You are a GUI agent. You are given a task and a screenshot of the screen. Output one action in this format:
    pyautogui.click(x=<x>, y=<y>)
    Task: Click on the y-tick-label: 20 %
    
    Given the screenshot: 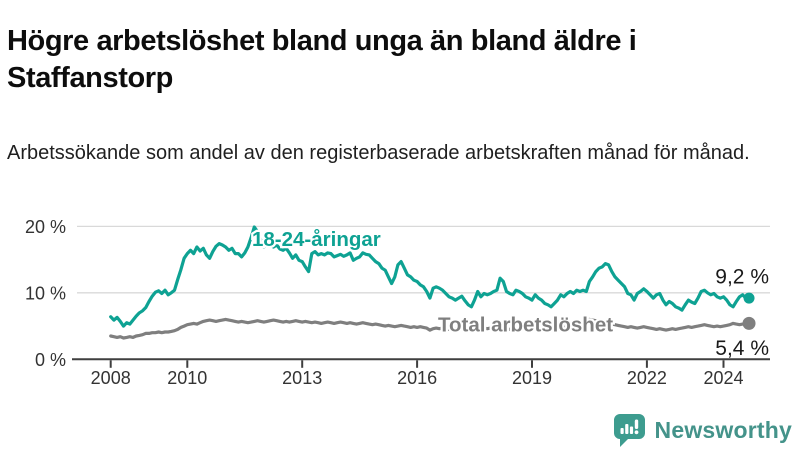 What is the action you would take?
    pyautogui.click(x=45, y=227)
    